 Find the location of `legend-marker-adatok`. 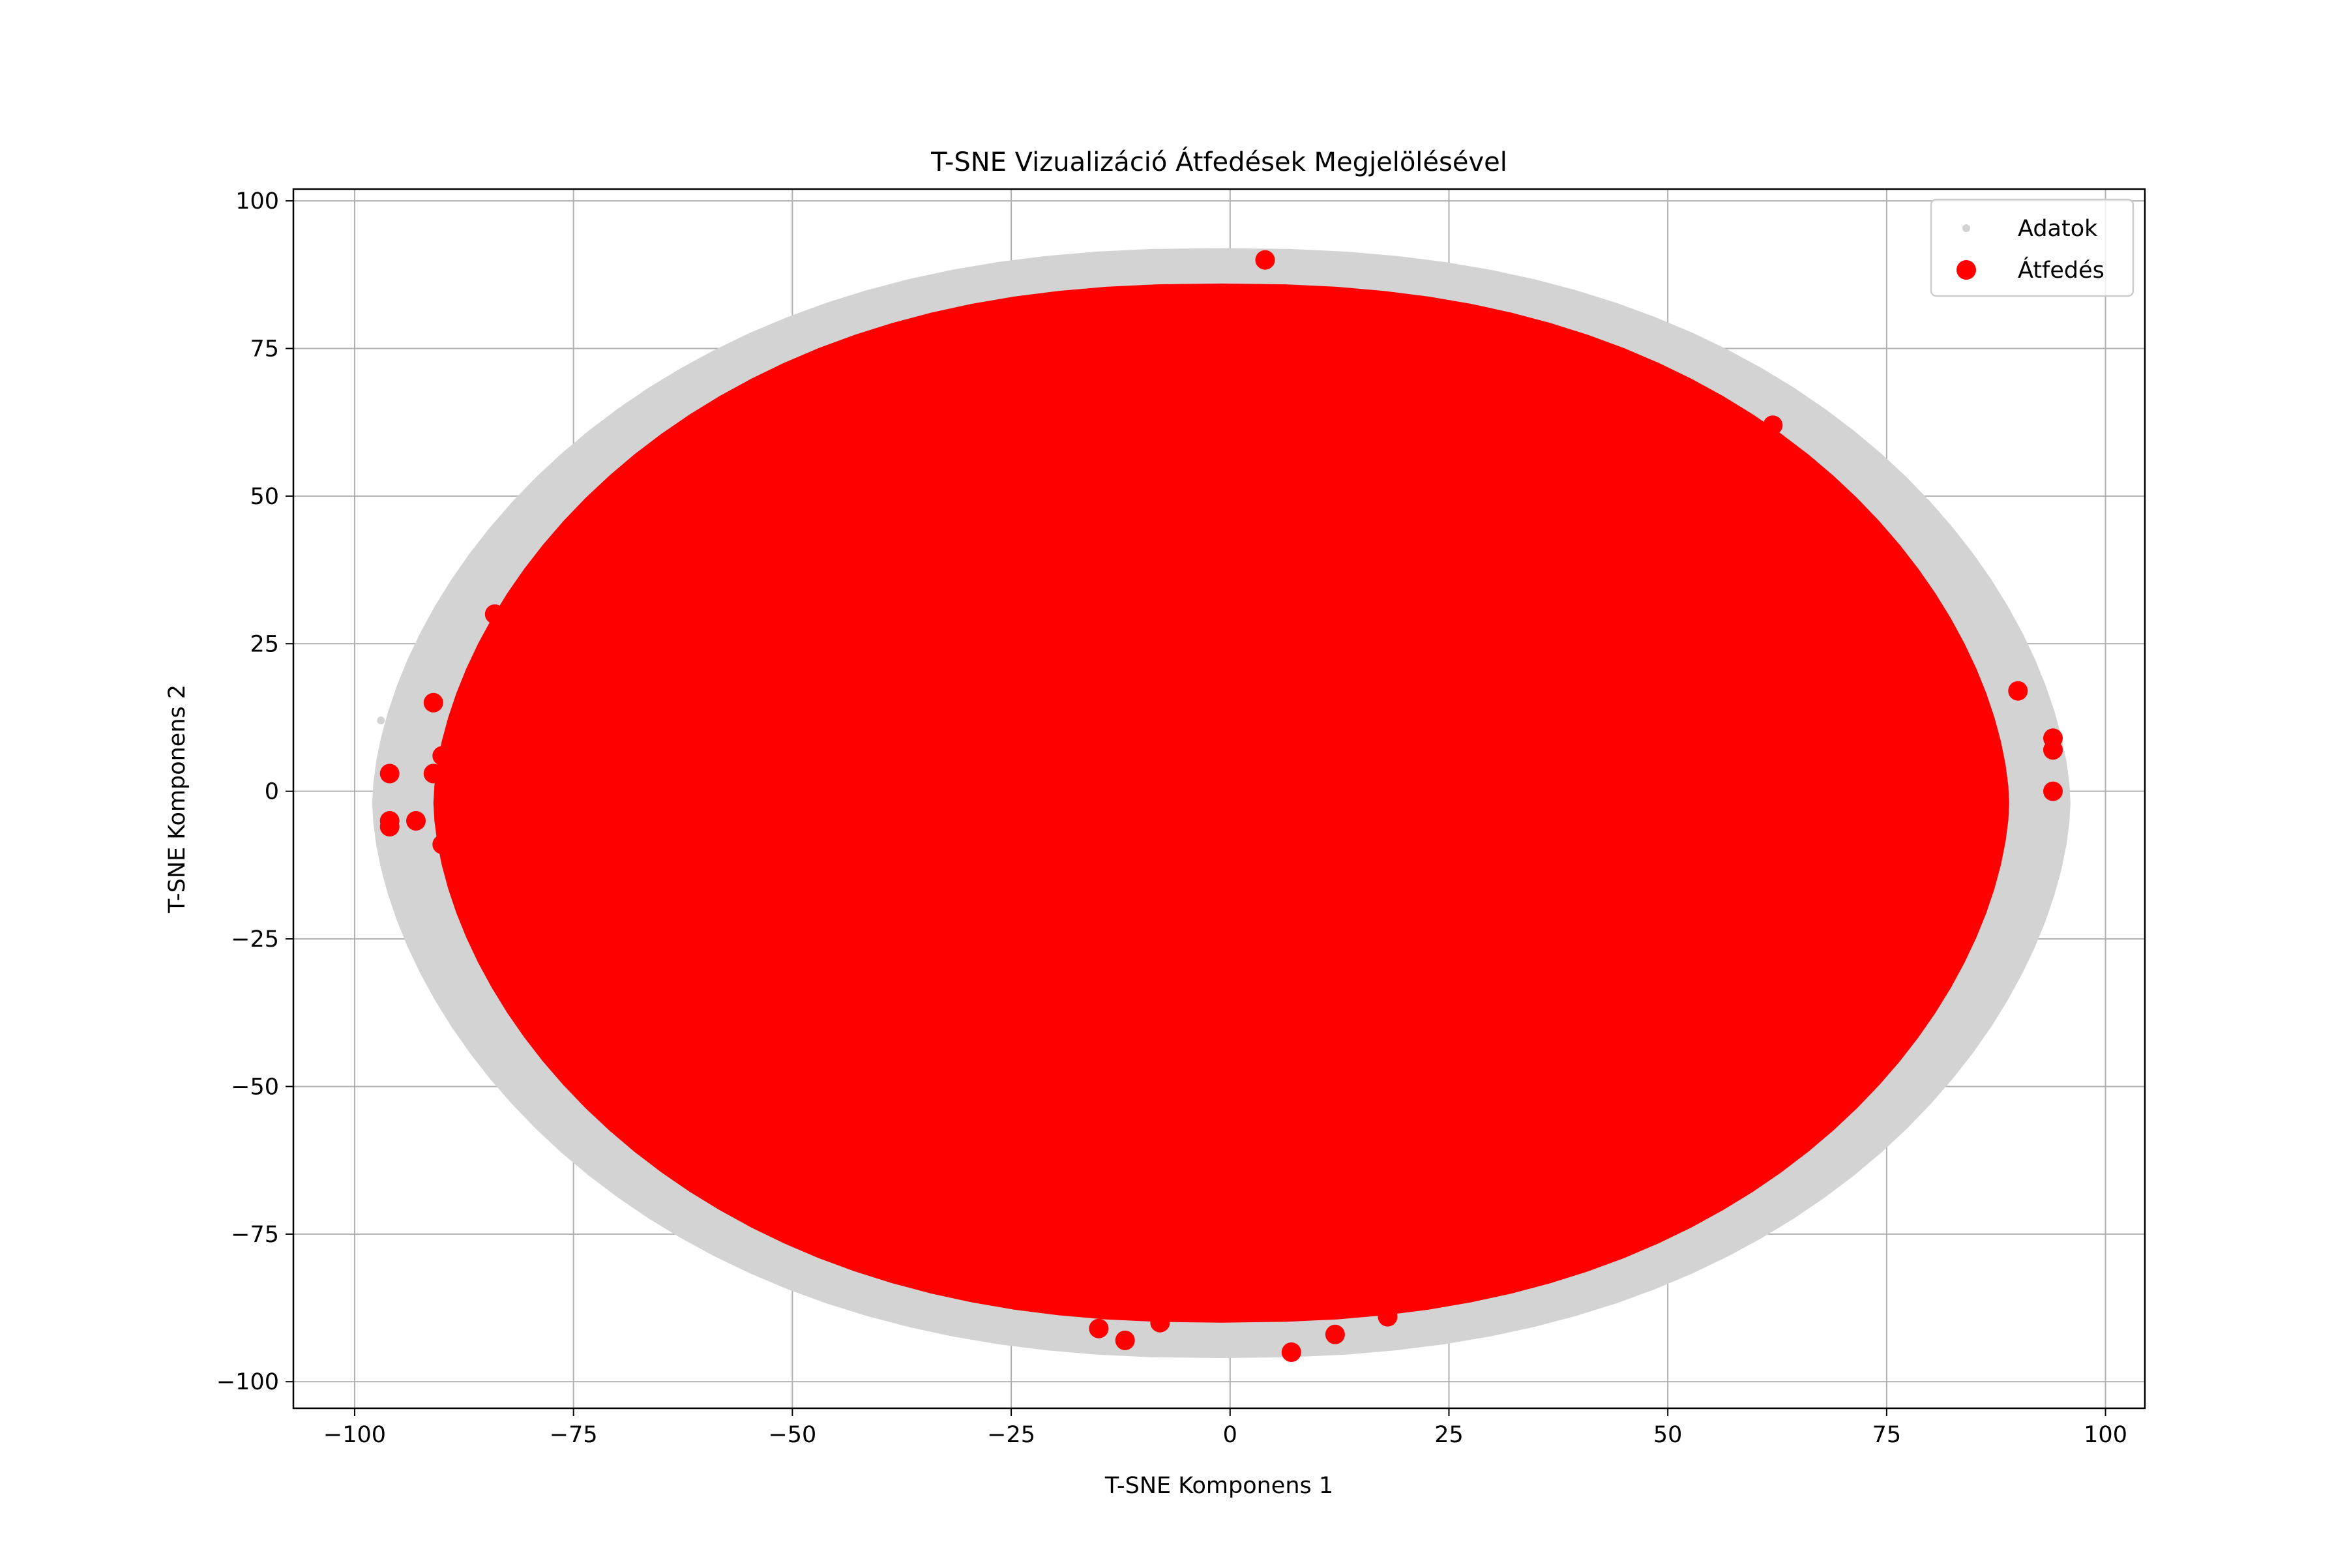

legend-marker-adatok is located at coordinates (1966, 228).